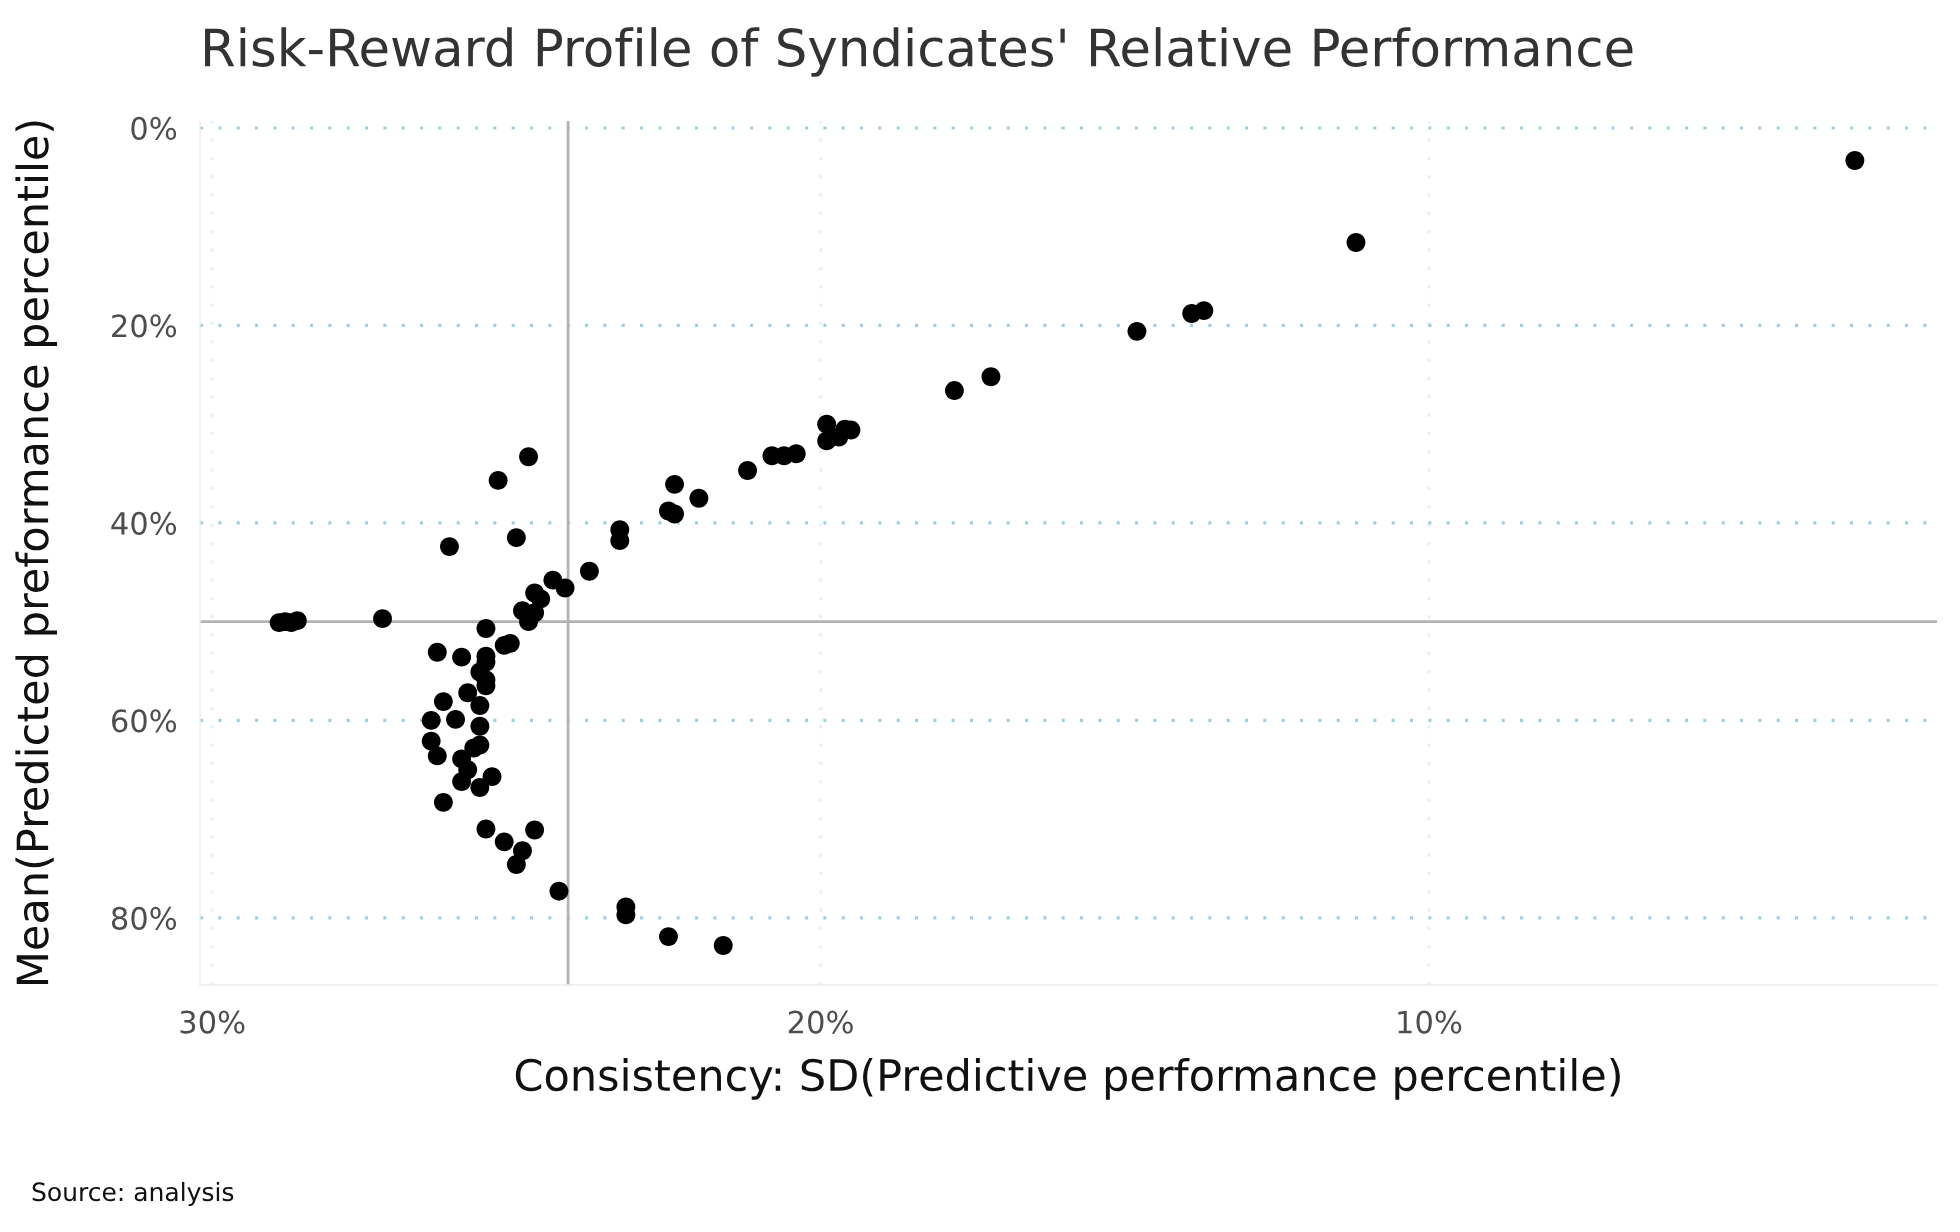 This screenshot has height=1232, width=1960. What do you see at coordinates (144, 721) in the screenshot?
I see `y-tick-label: 60%` at bounding box center [144, 721].